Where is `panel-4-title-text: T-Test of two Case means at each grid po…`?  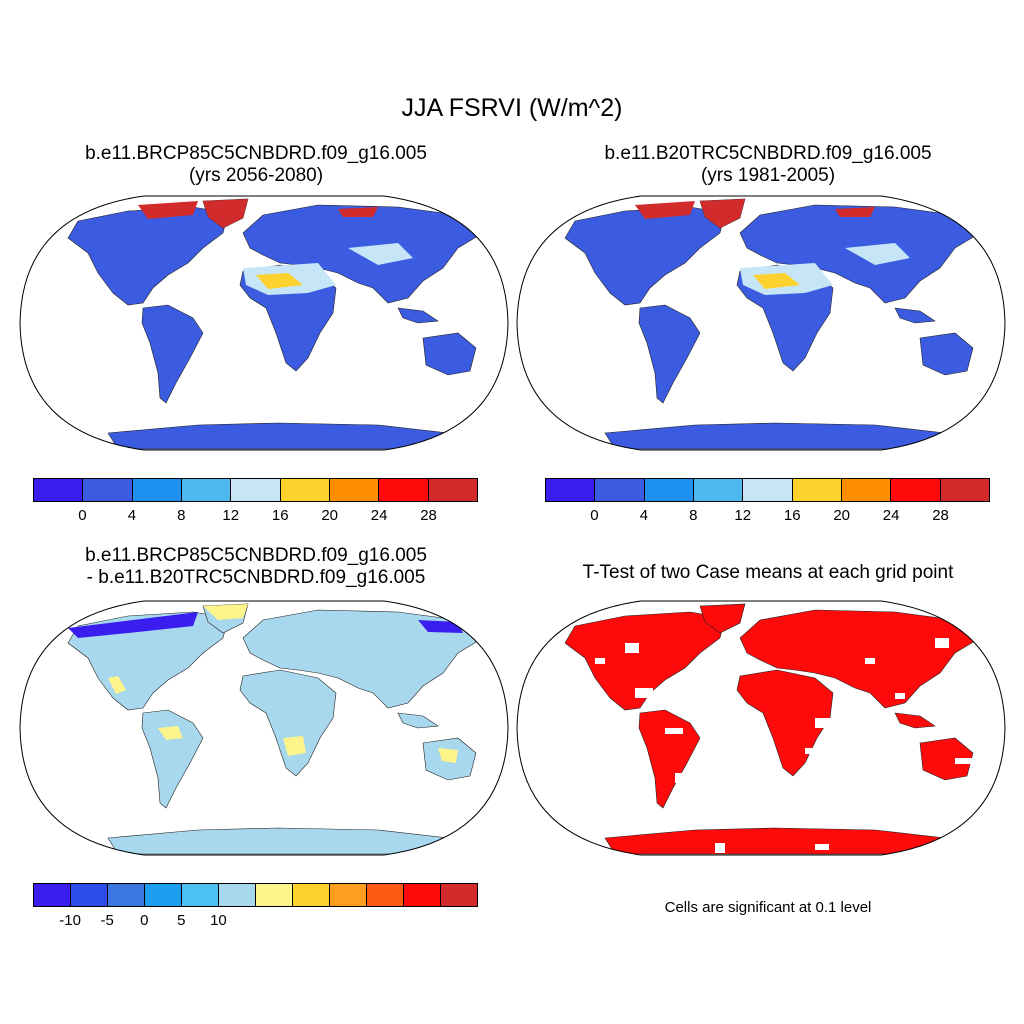
panel-4-title-text: T-Test of two Case means at each grid po… is located at coordinates (768, 572).